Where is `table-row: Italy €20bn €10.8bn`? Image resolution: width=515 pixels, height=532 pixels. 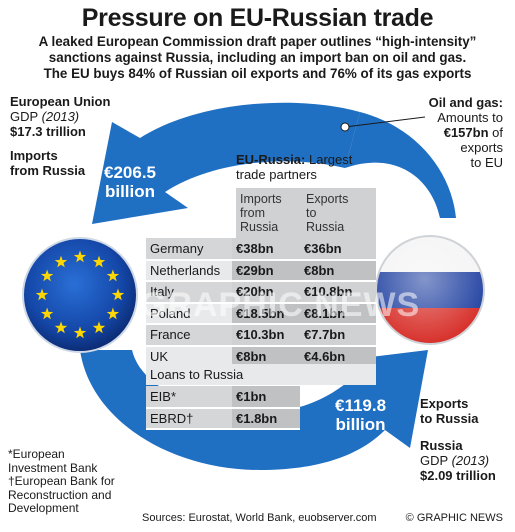
table-row: Italy €20bn €10.8bn is located at coordinates (261, 292).